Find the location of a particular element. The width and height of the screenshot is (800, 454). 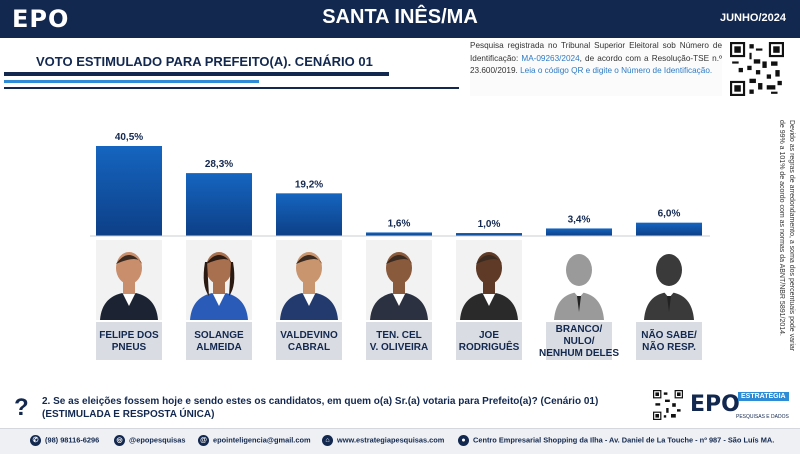

category-label: RODRIGUÊS is located at coordinates (489, 346).